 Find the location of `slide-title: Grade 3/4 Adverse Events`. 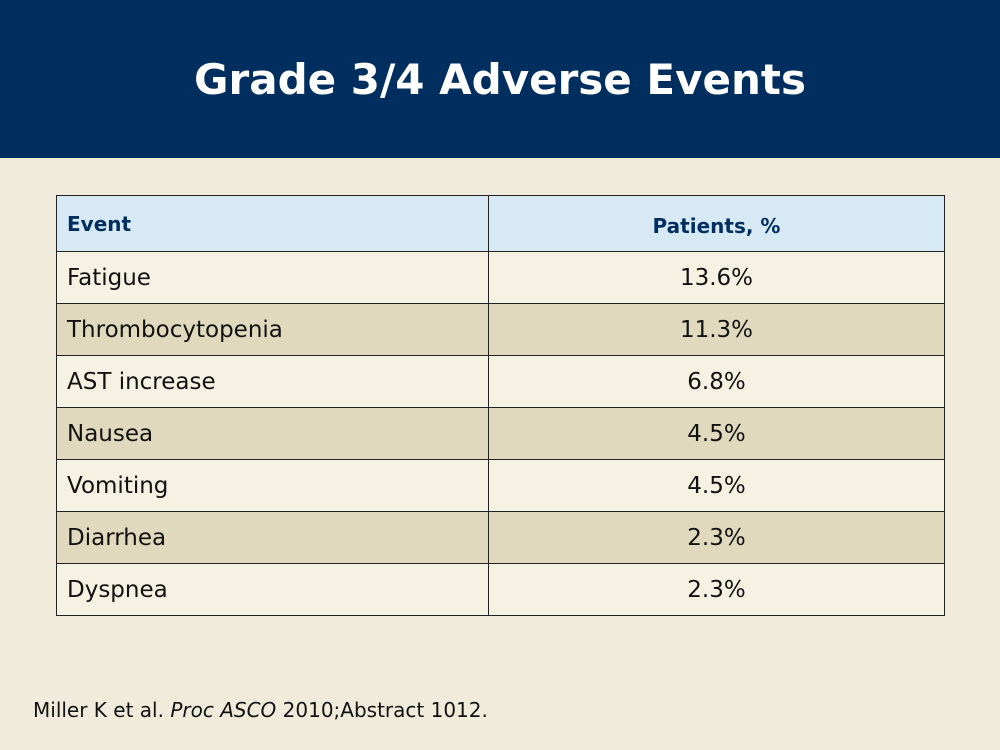

slide-title: Grade 3/4 Adverse Events is located at coordinates (500, 79).